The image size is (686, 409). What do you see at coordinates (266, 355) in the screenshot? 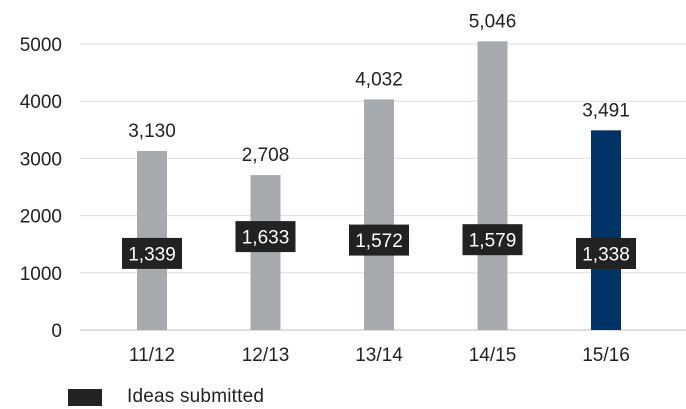
I see `x-tick-label-12/13: 12/13` at bounding box center [266, 355].